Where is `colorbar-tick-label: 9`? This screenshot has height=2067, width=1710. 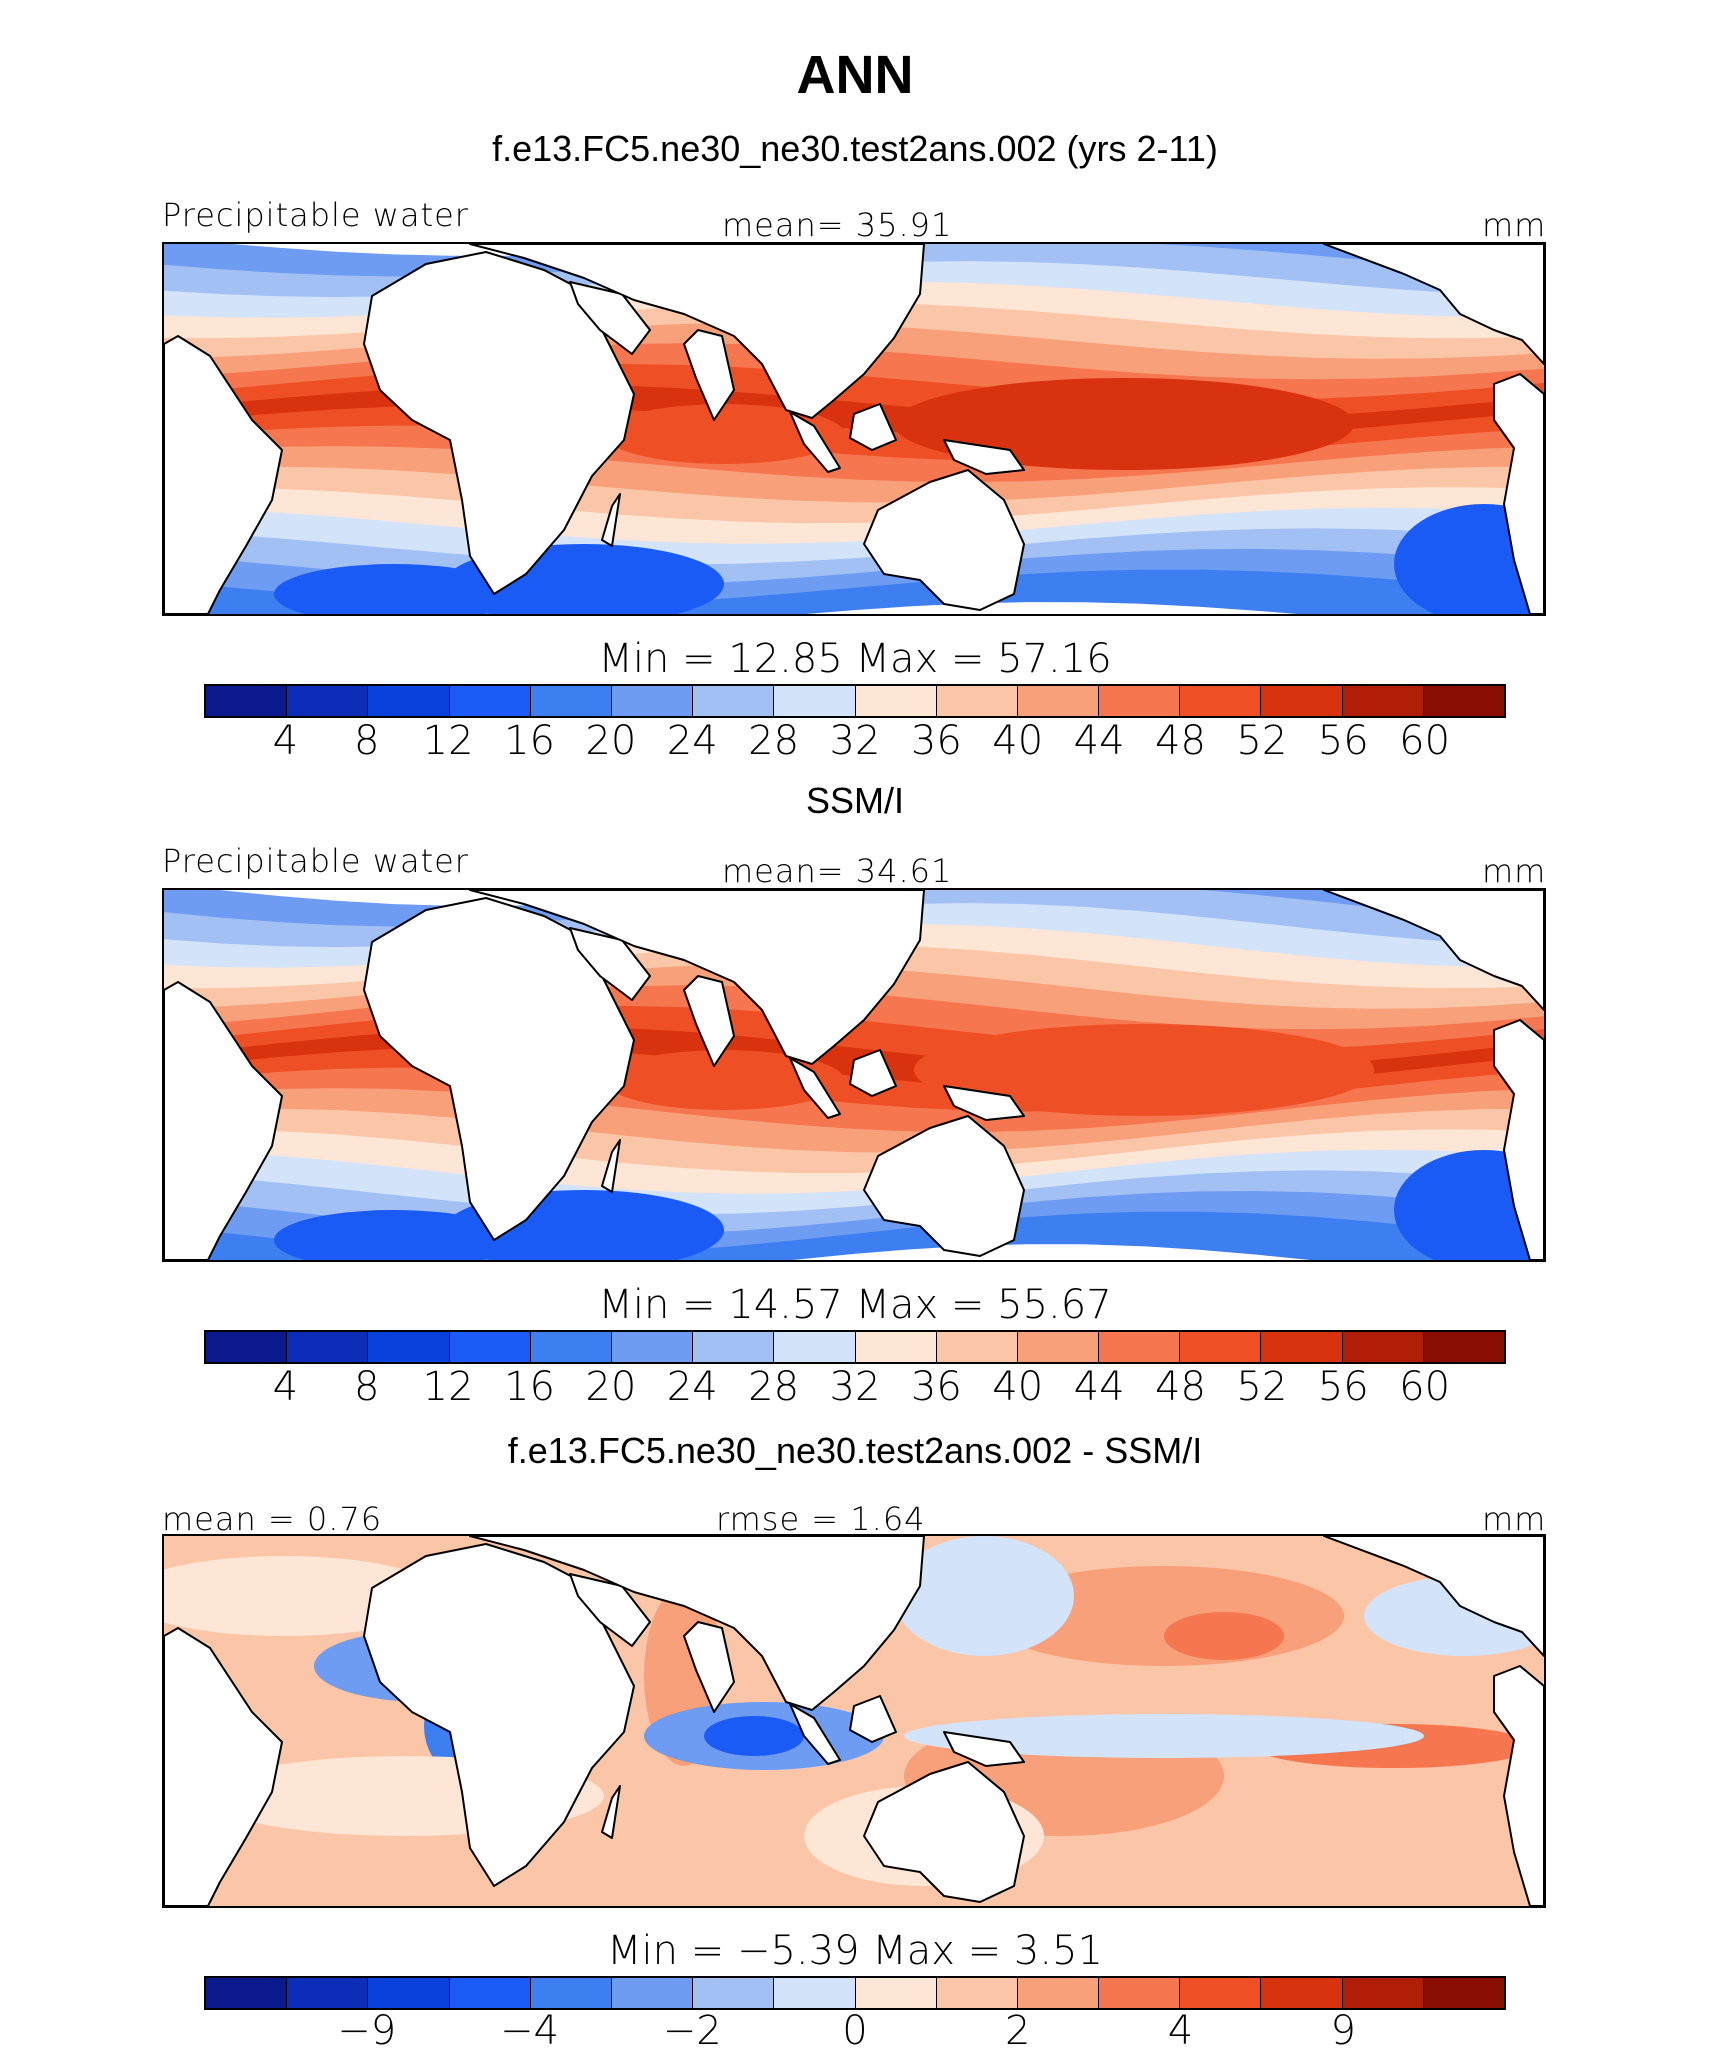 colorbar-tick-label: 9 is located at coordinates (1343, 2031).